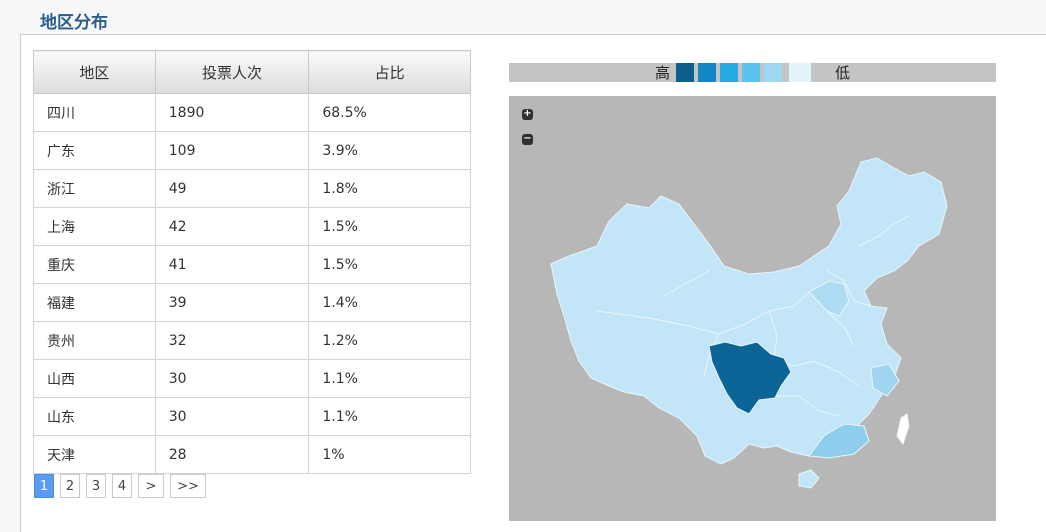 Image resolution: width=1046 pixels, height=532 pixels. I want to click on table-row: 山东 30 1.1%, so click(252, 416).